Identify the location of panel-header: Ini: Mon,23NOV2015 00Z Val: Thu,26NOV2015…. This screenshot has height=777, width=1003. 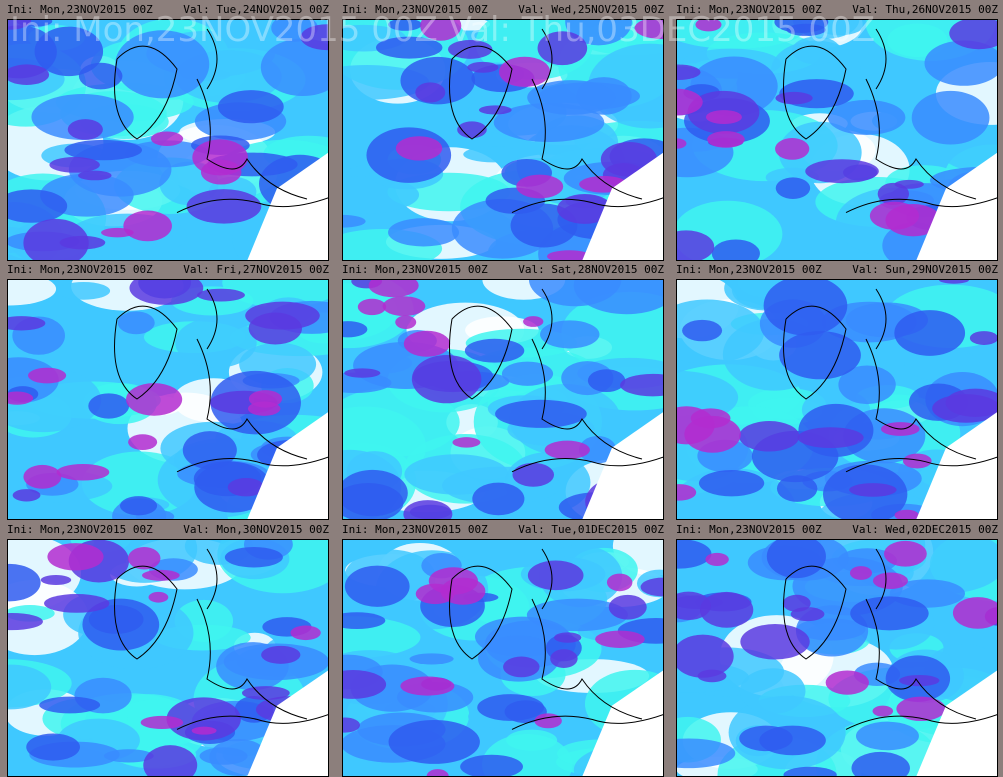
(837, 10).